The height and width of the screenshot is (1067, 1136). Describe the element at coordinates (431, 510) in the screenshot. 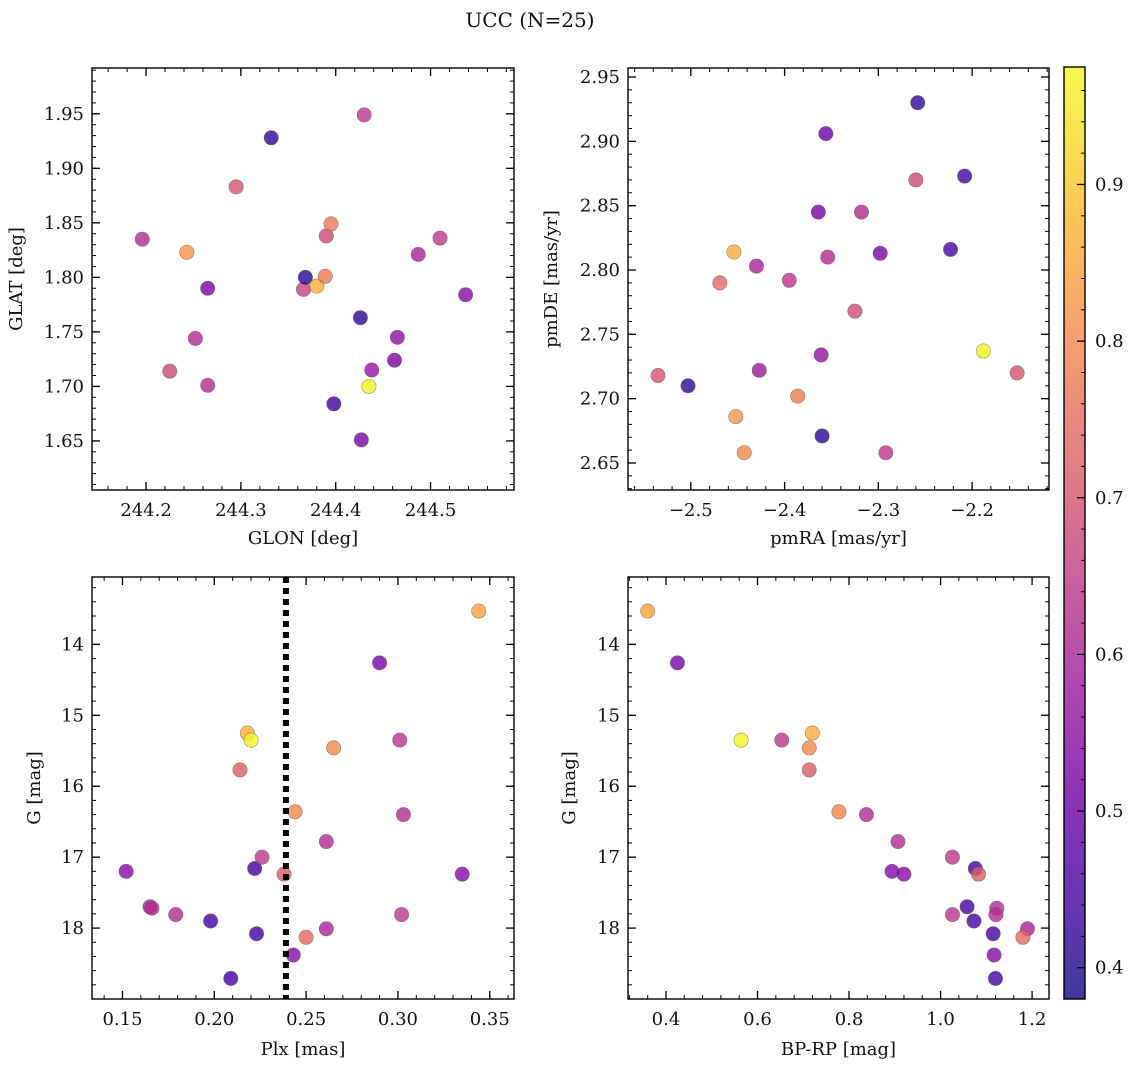

I see `x-tick-label: 244.5` at that location.